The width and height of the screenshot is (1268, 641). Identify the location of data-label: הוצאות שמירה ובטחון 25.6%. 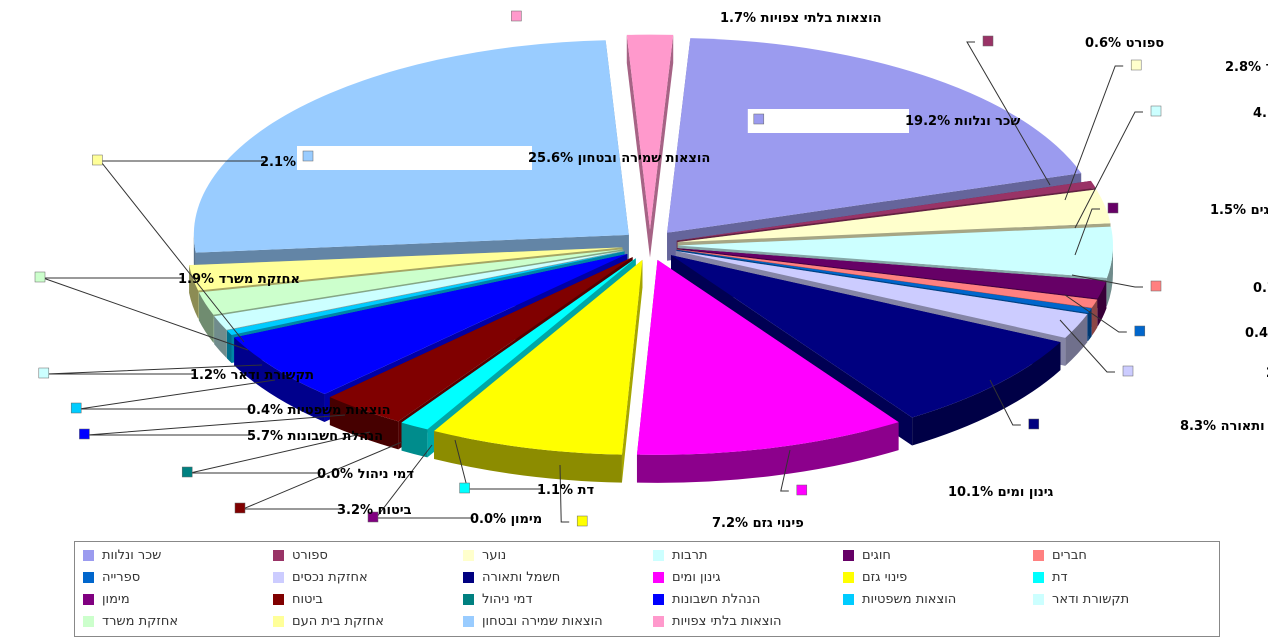
(619, 158).